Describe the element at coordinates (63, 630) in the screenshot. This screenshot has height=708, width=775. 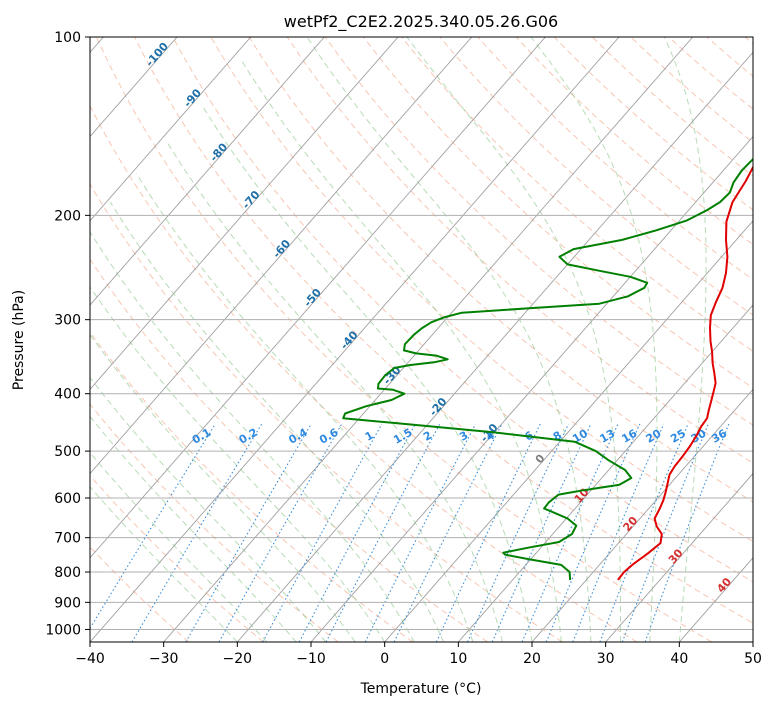
I see `y-tick-label: 1000` at that location.